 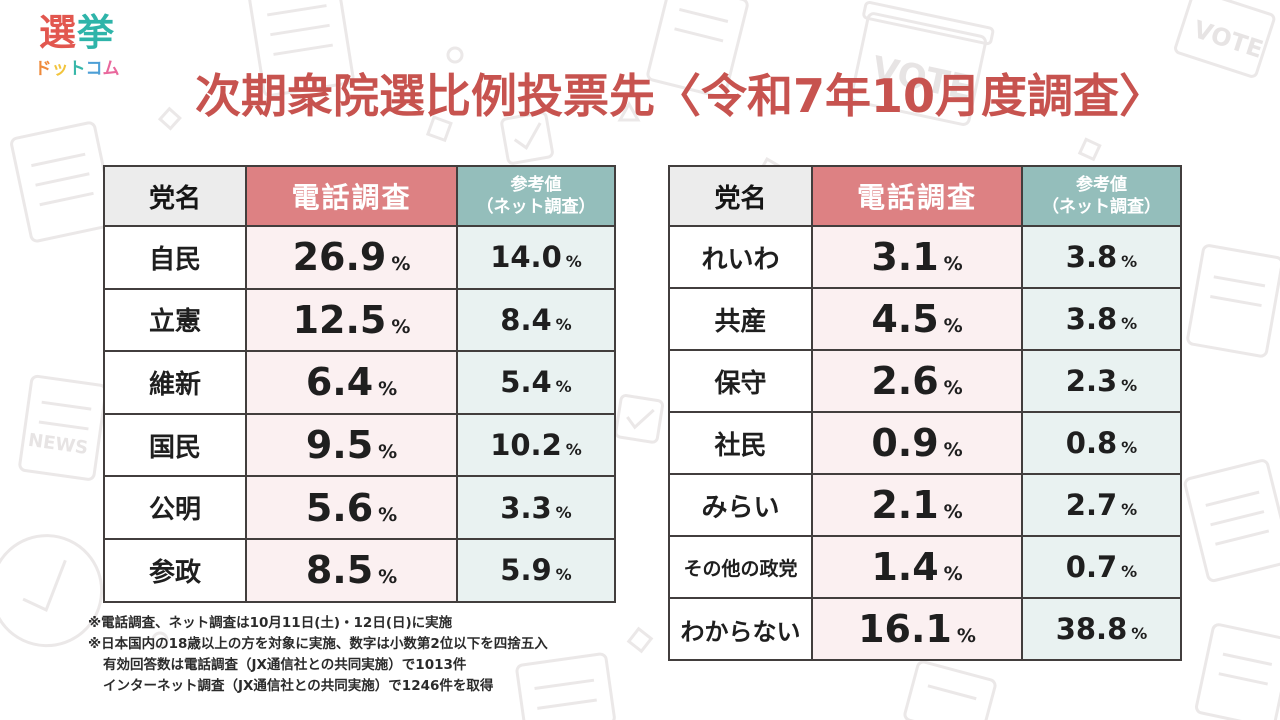 What do you see at coordinates (1101, 257) in the screenshot?
I see `net-value: 3.8%` at bounding box center [1101, 257].